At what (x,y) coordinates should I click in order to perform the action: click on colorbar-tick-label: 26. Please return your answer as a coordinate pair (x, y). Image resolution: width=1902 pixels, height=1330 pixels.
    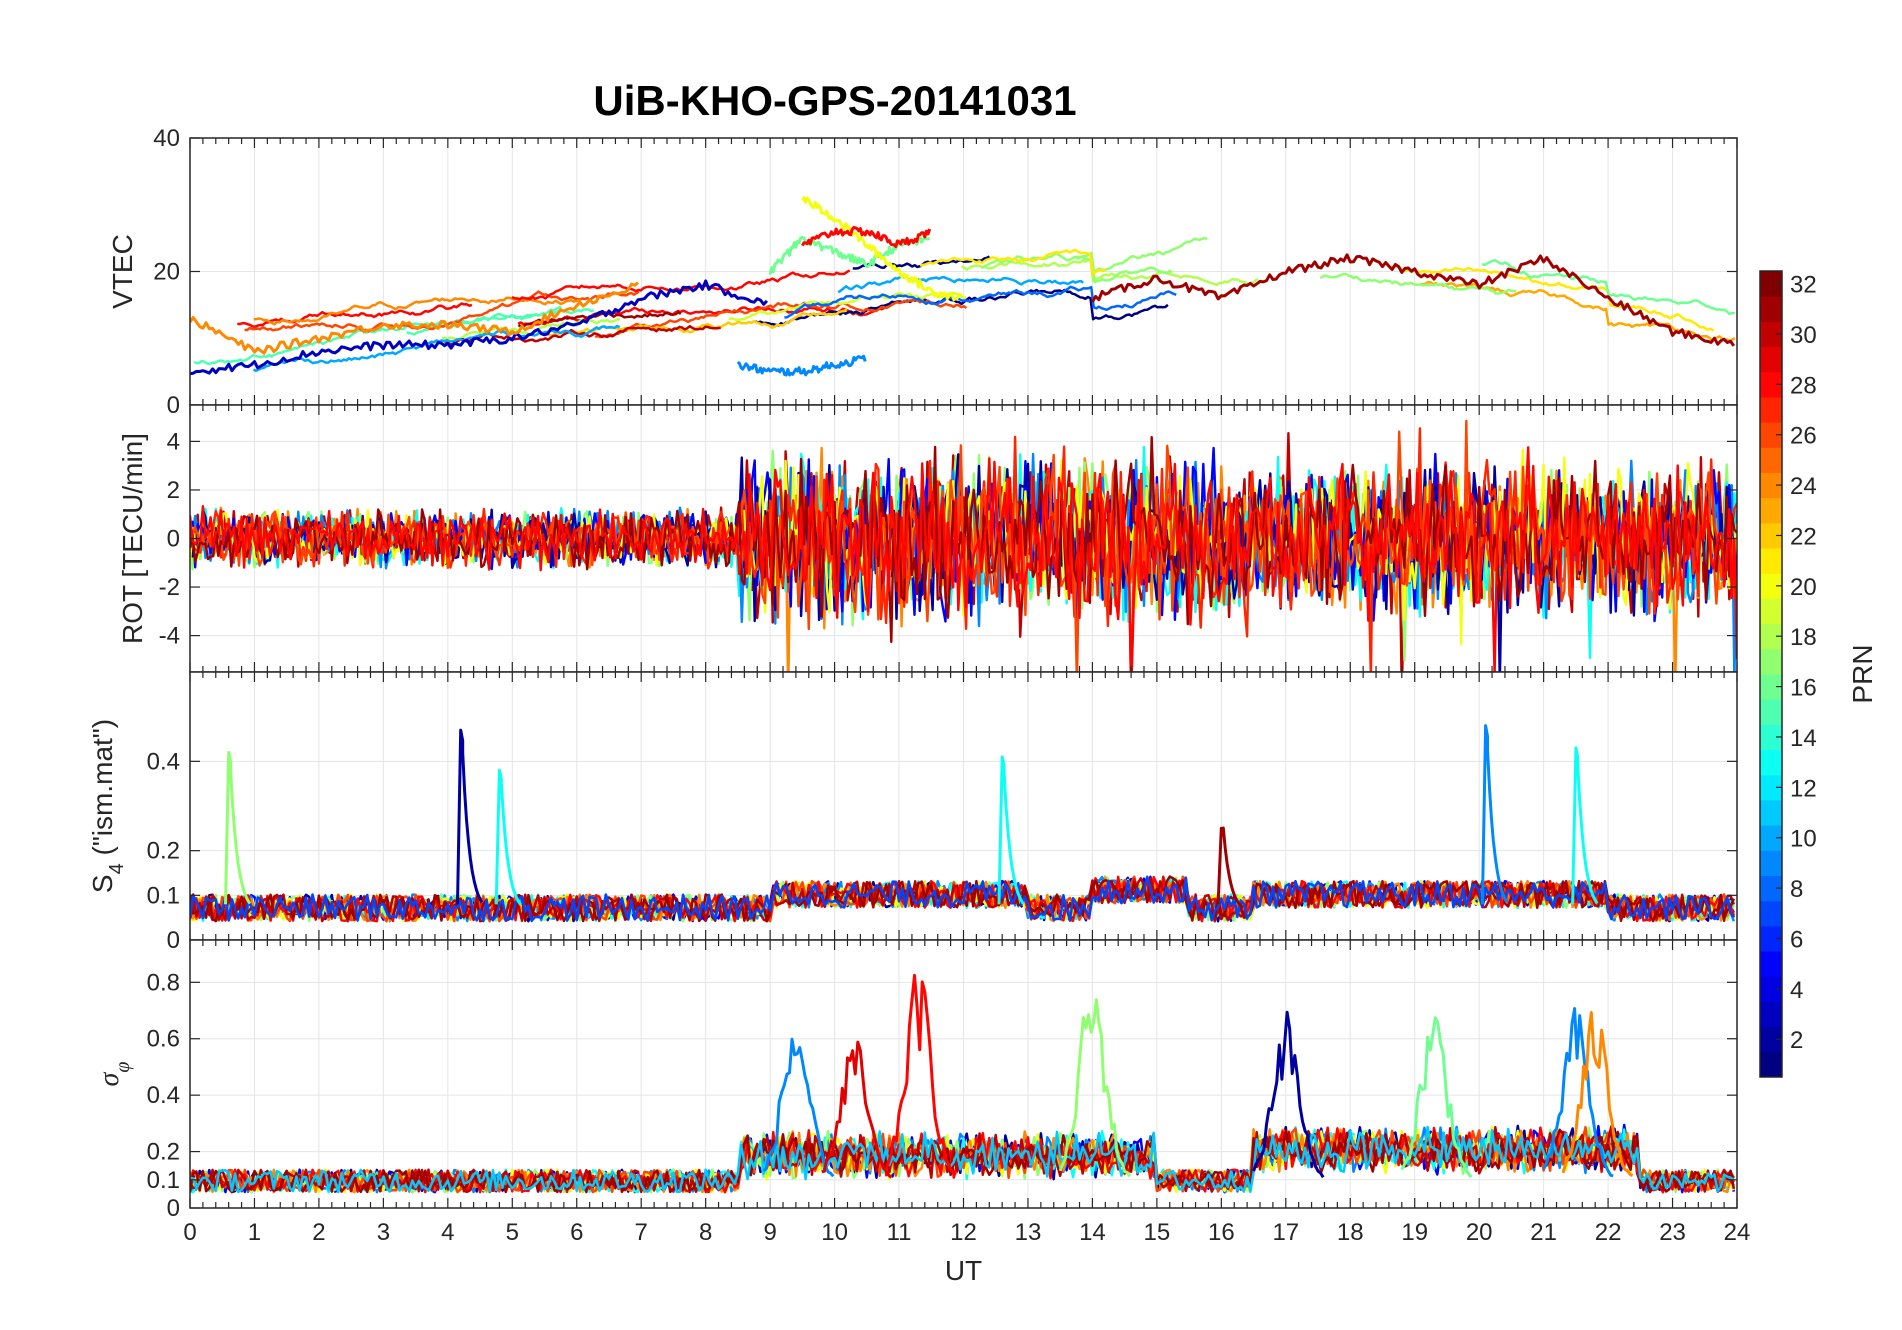
    Looking at the image, I should click on (1803, 436).